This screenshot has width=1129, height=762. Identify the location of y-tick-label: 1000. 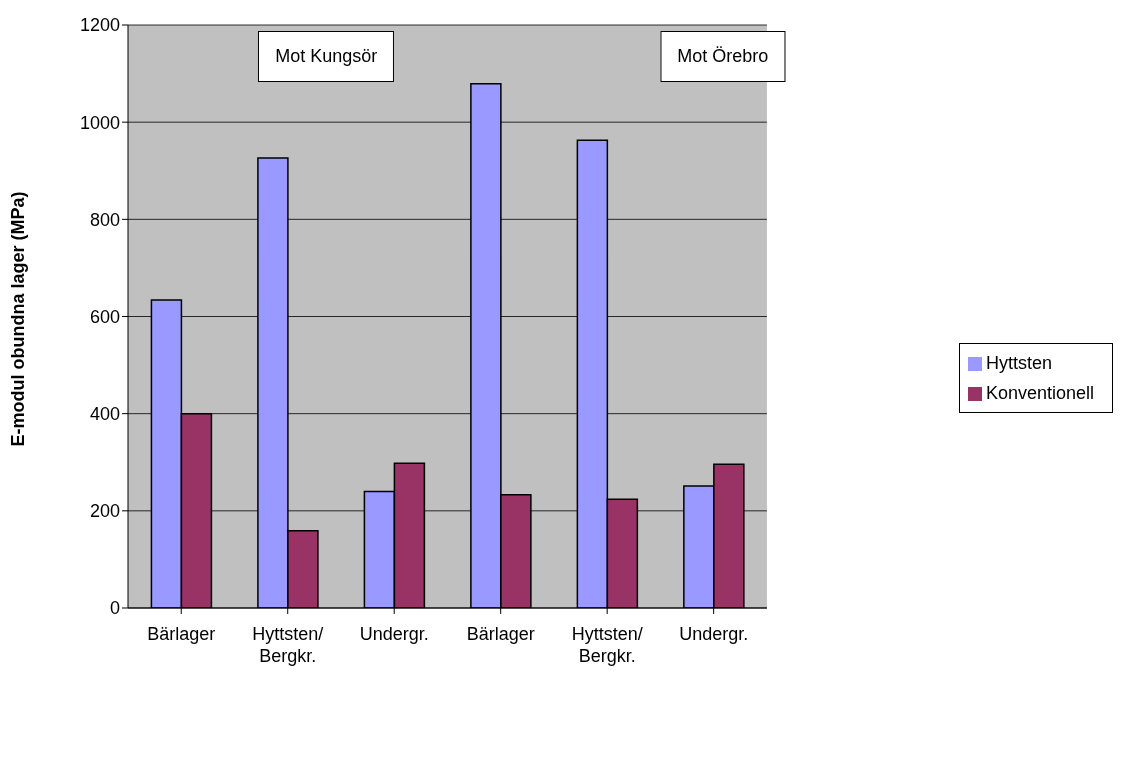
(99, 122).